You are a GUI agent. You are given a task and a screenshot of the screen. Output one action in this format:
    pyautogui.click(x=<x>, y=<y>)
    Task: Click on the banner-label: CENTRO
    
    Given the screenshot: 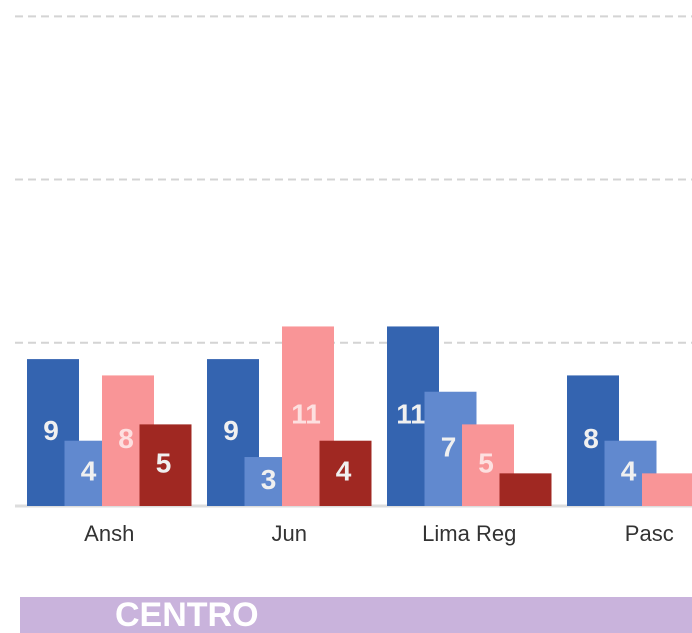 What is the action you would take?
    pyautogui.click(x=187, y=614)
    